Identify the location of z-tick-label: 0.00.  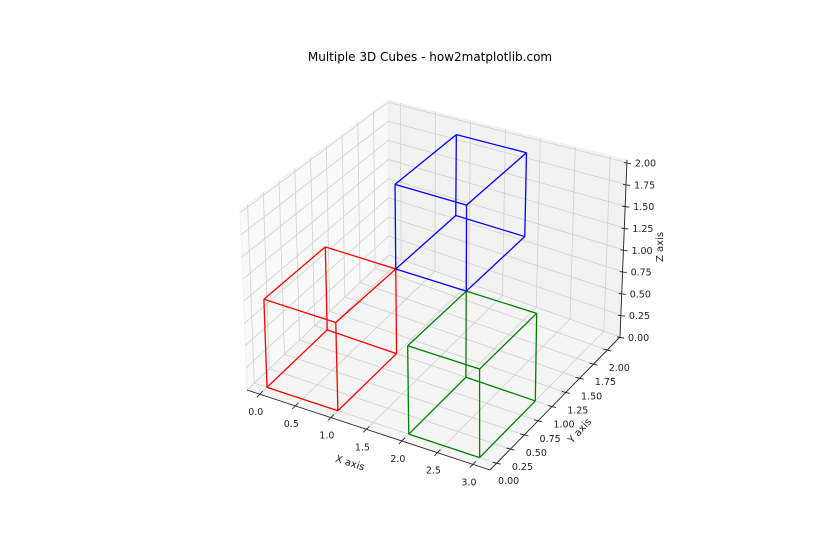
(638, 338).